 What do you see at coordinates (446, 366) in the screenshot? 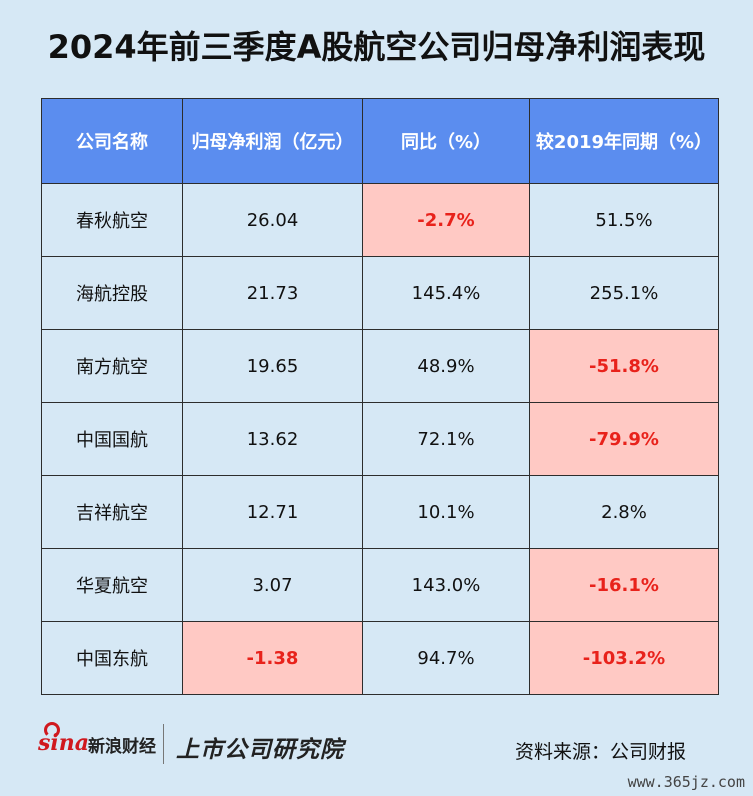
I see `cell-yoy: 48.9%` at bounding box center [446, 366].